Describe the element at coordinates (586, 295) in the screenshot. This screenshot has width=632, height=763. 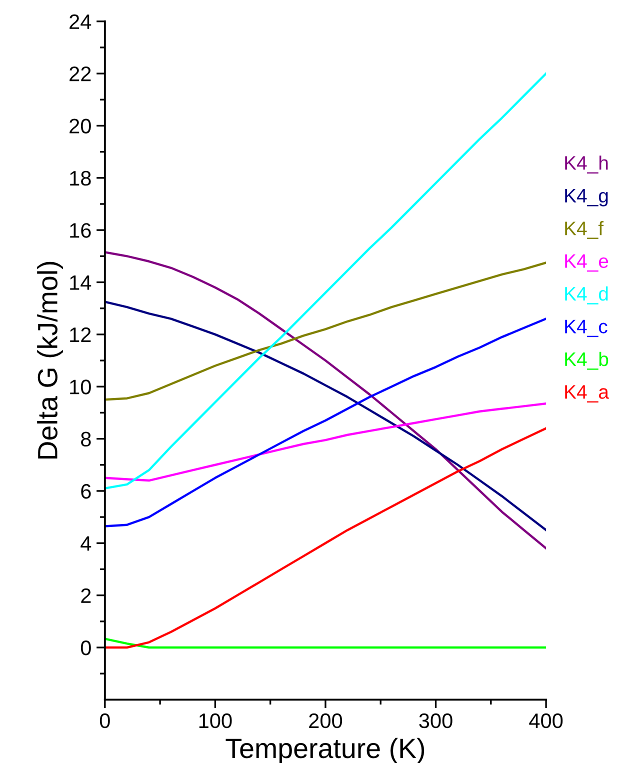
I see `text: K4_d` at that location.